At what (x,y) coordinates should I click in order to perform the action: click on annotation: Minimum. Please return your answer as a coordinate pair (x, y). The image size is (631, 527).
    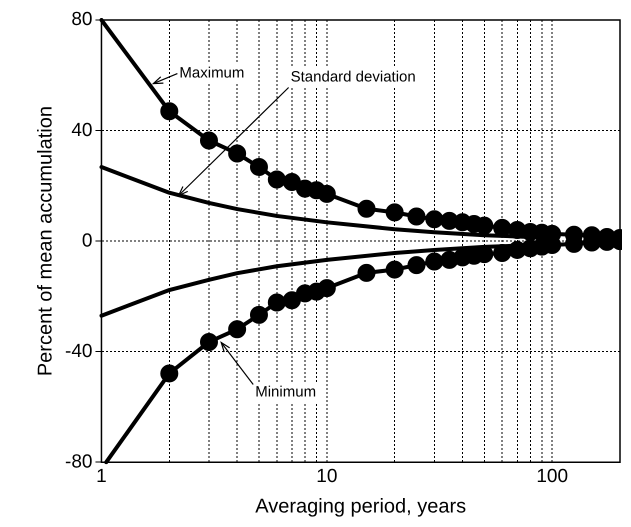
    Looking at the image, I should click on (285, 392).